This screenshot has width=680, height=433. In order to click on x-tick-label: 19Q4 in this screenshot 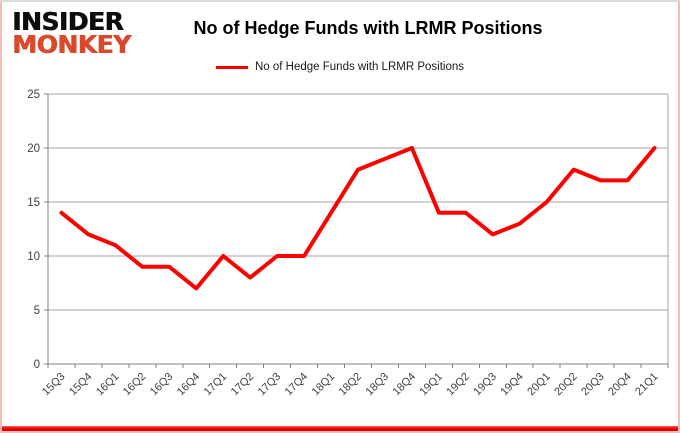, I will do `click(512, 385)`.